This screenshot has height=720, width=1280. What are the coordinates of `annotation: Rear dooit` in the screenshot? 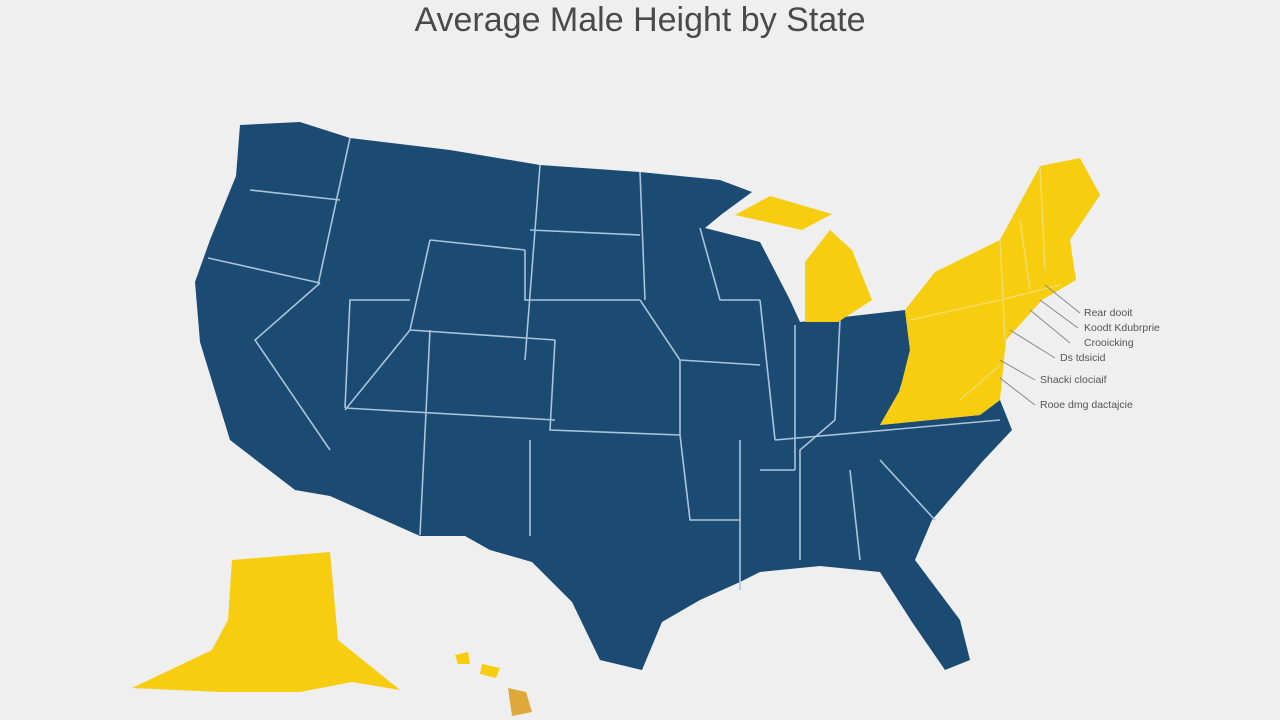 It's located at (1108, 313).